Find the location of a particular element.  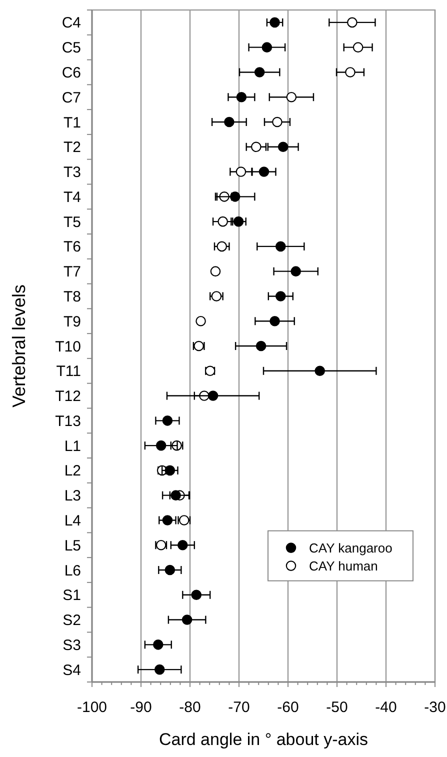

x-tick-label: -80 is located at coordinates (190, 707).